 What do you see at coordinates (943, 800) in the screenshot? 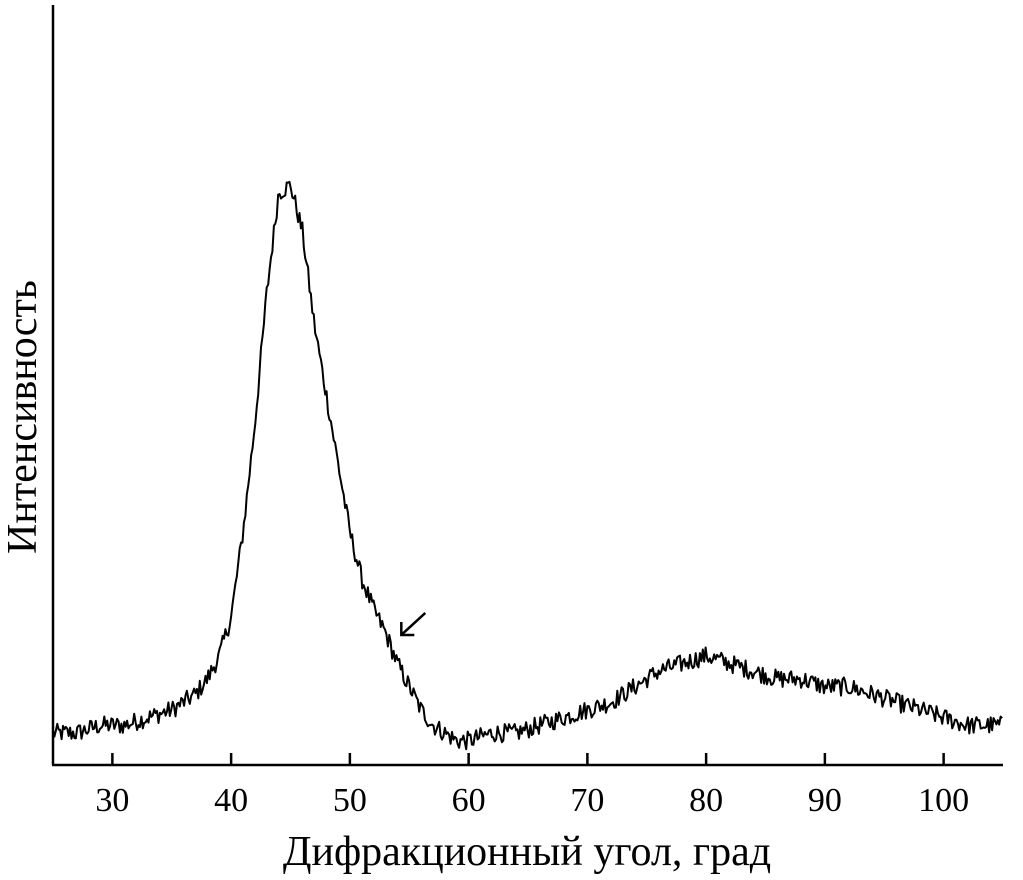
I see `x-tick-label: 100` at bounding box center [943, 800].